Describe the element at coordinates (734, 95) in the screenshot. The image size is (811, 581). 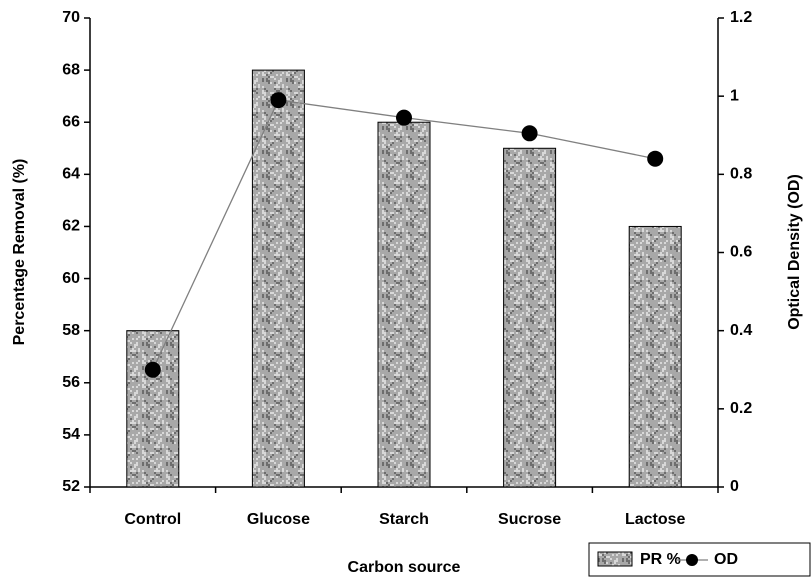
I see `y2-tick-label: 1` at that location.